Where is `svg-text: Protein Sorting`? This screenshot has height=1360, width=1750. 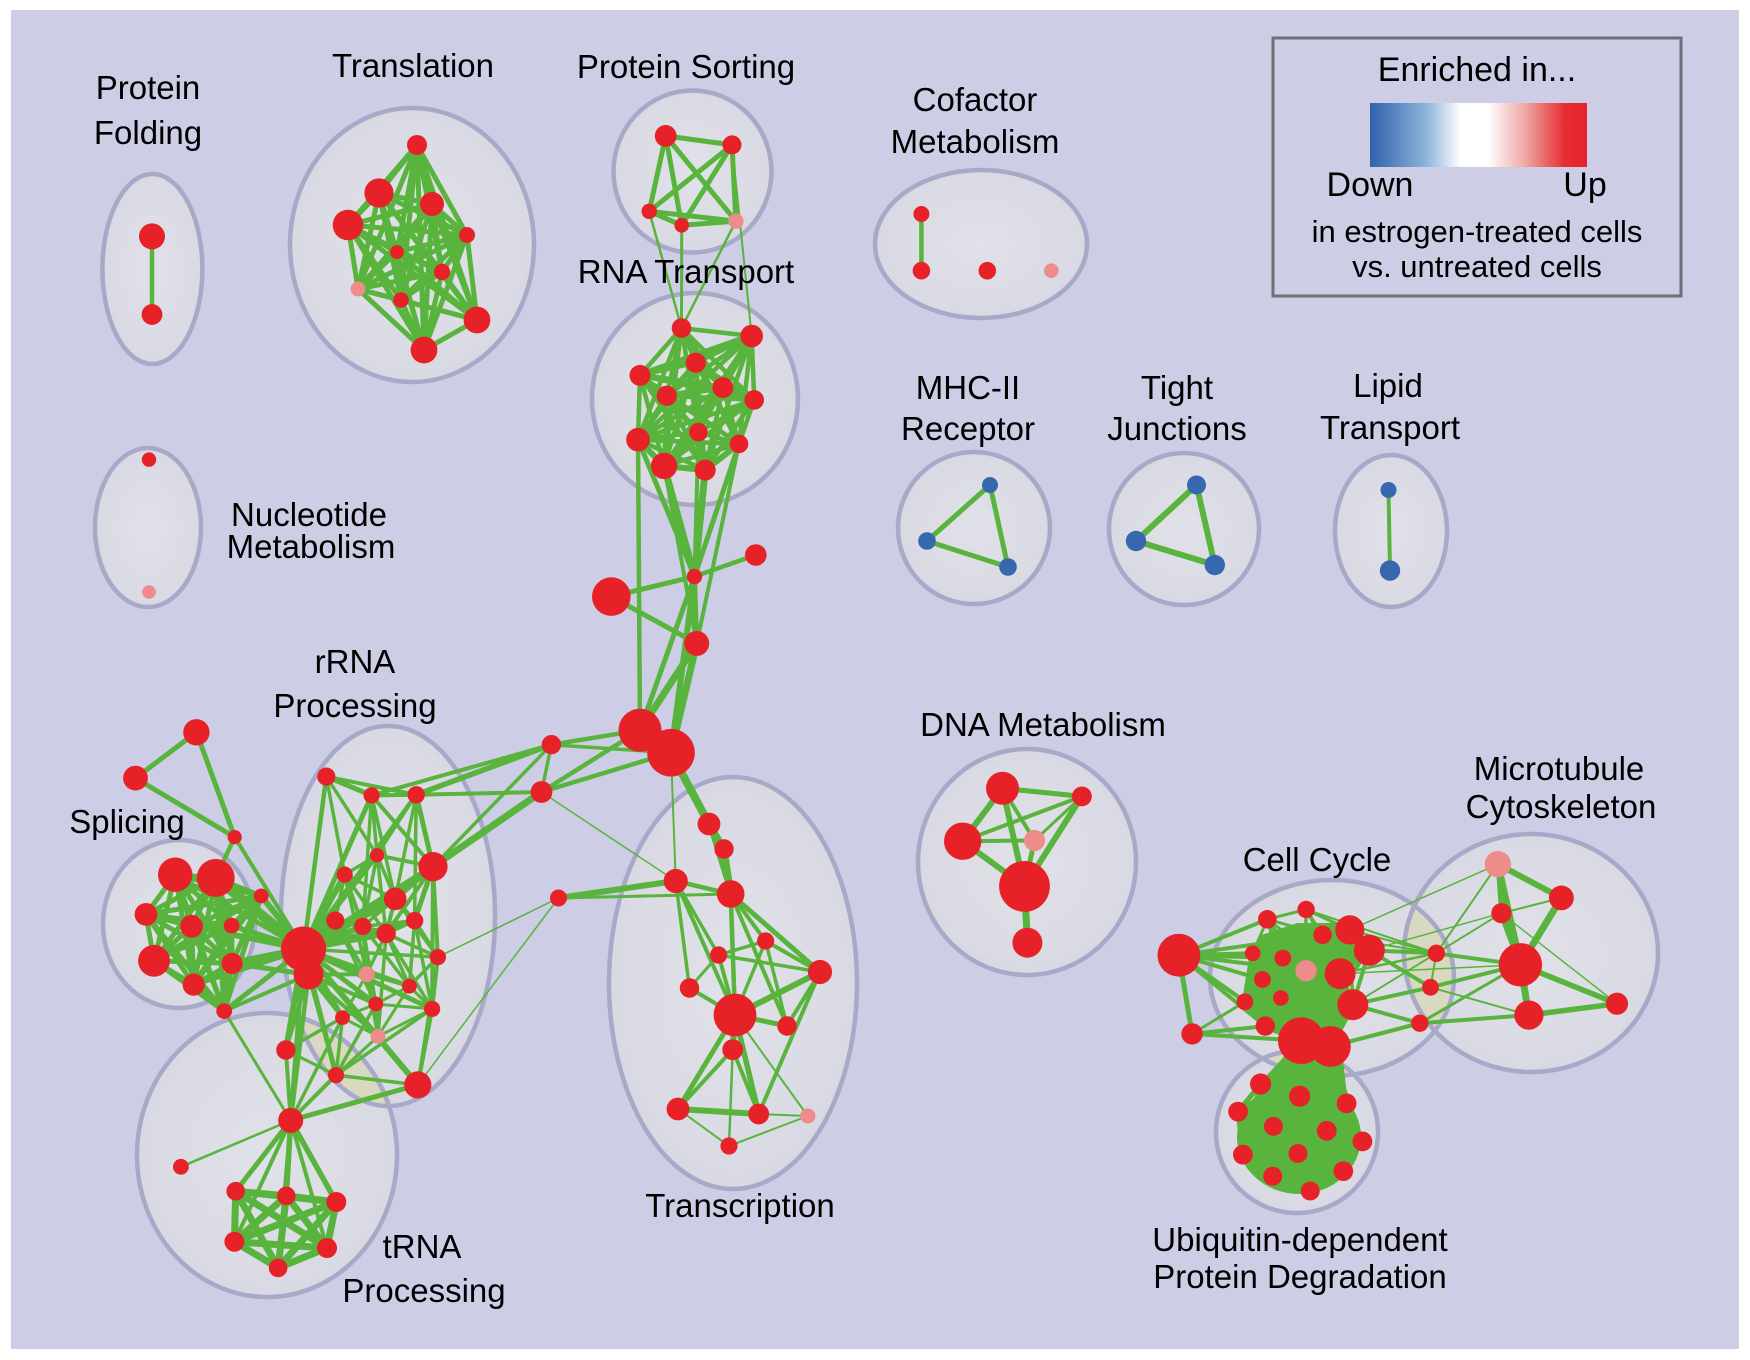
svg-text: Protein Sorting is located at coordinates (686, 66).